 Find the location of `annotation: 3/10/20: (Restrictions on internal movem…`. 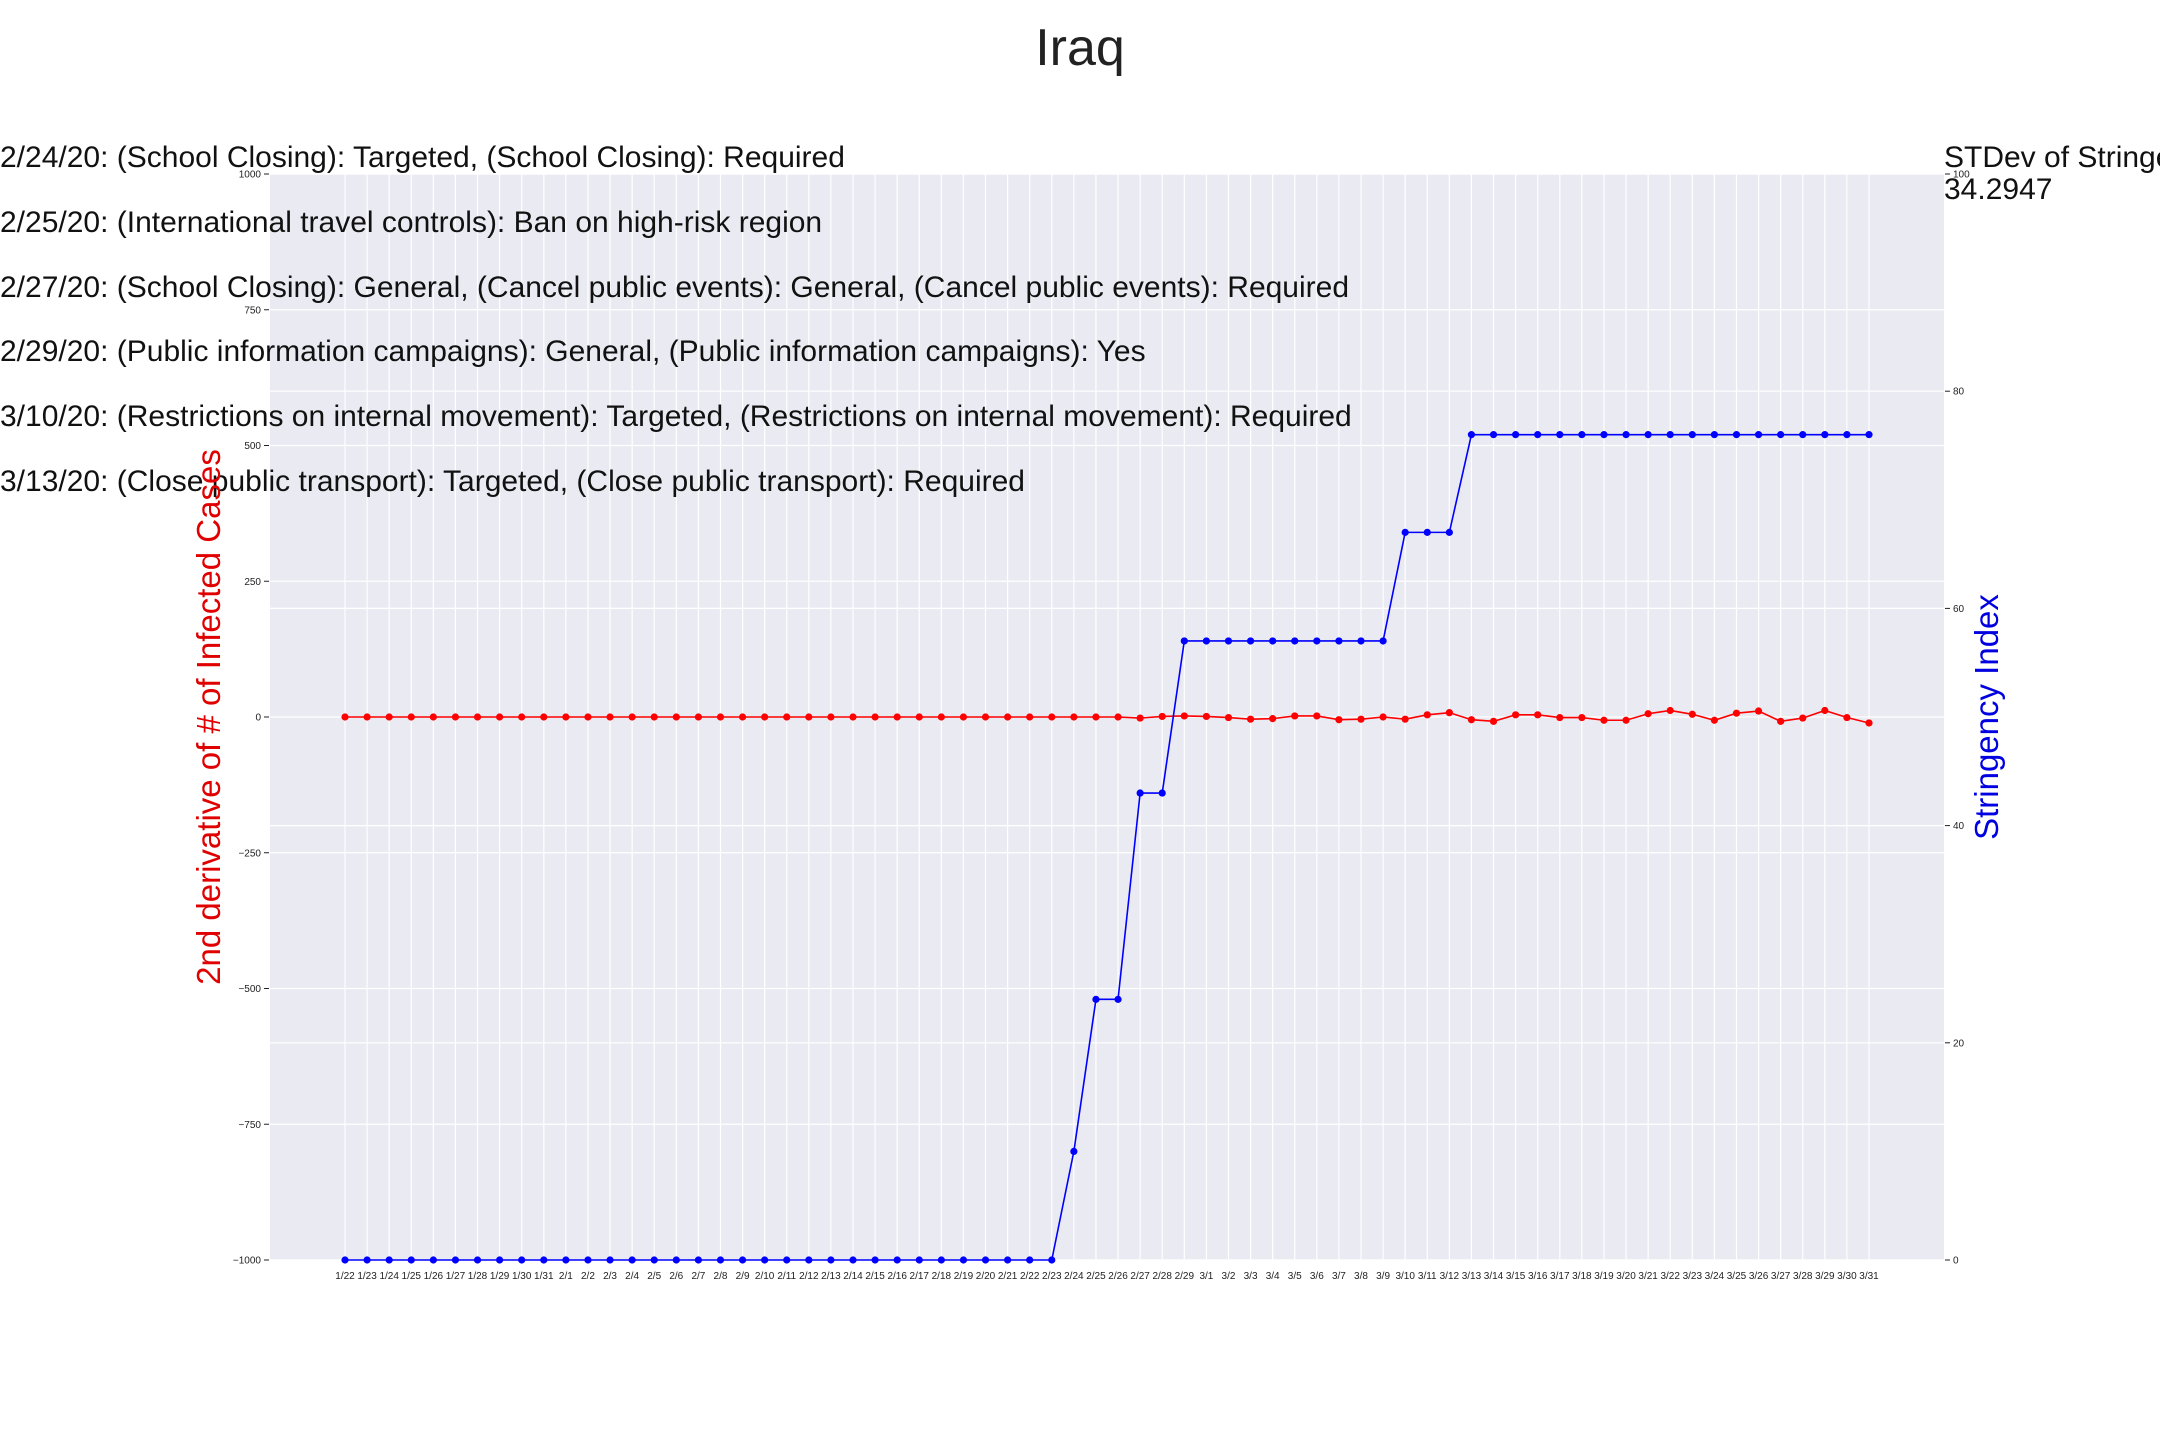

annotation: 3/10/20: (Restrictions on internal movem… is located at coordinates (676, 416).